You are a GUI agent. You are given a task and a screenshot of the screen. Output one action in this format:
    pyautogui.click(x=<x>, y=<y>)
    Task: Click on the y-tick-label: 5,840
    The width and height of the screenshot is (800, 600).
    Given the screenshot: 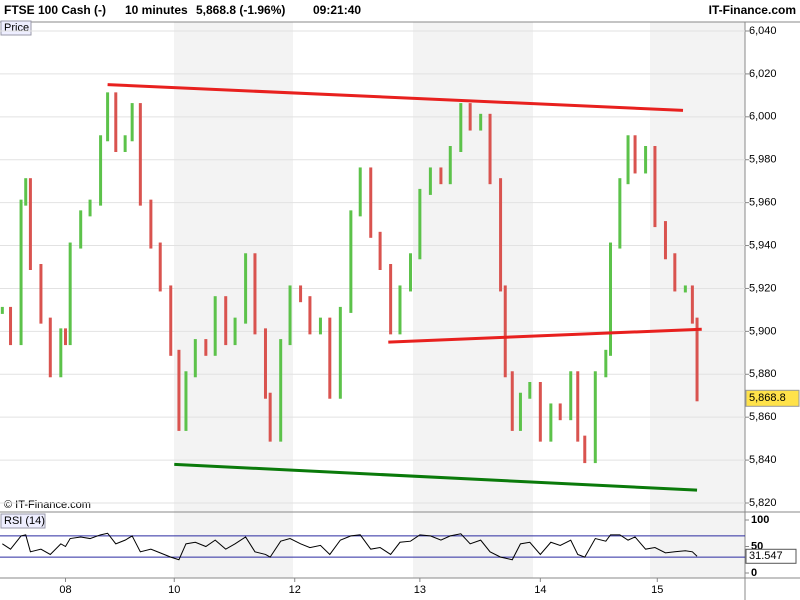 What is the action you would take?
    pyautogui.click(x=763, y=460)
    